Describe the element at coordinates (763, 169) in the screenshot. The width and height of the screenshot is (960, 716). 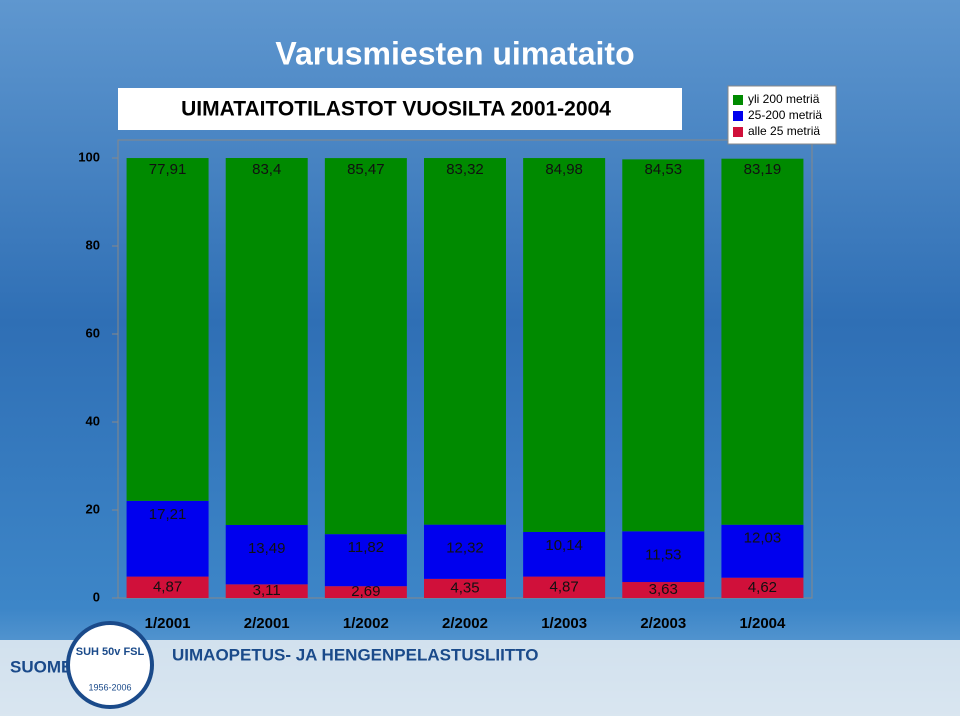
I see `value-label: 83,19` at that location.